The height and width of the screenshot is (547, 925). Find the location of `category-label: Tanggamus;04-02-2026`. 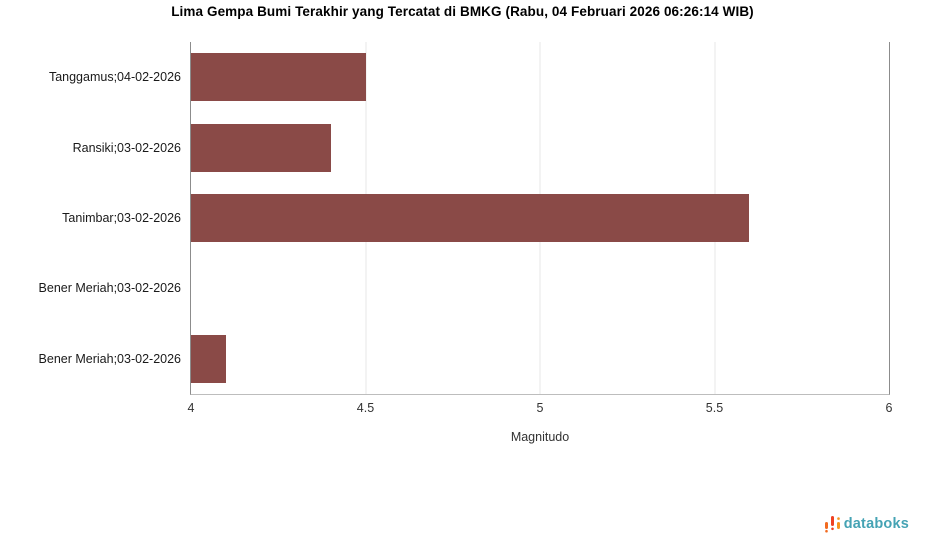

category-label: Tanggamus;04-02-2026 is located at coordinates (114, 77).